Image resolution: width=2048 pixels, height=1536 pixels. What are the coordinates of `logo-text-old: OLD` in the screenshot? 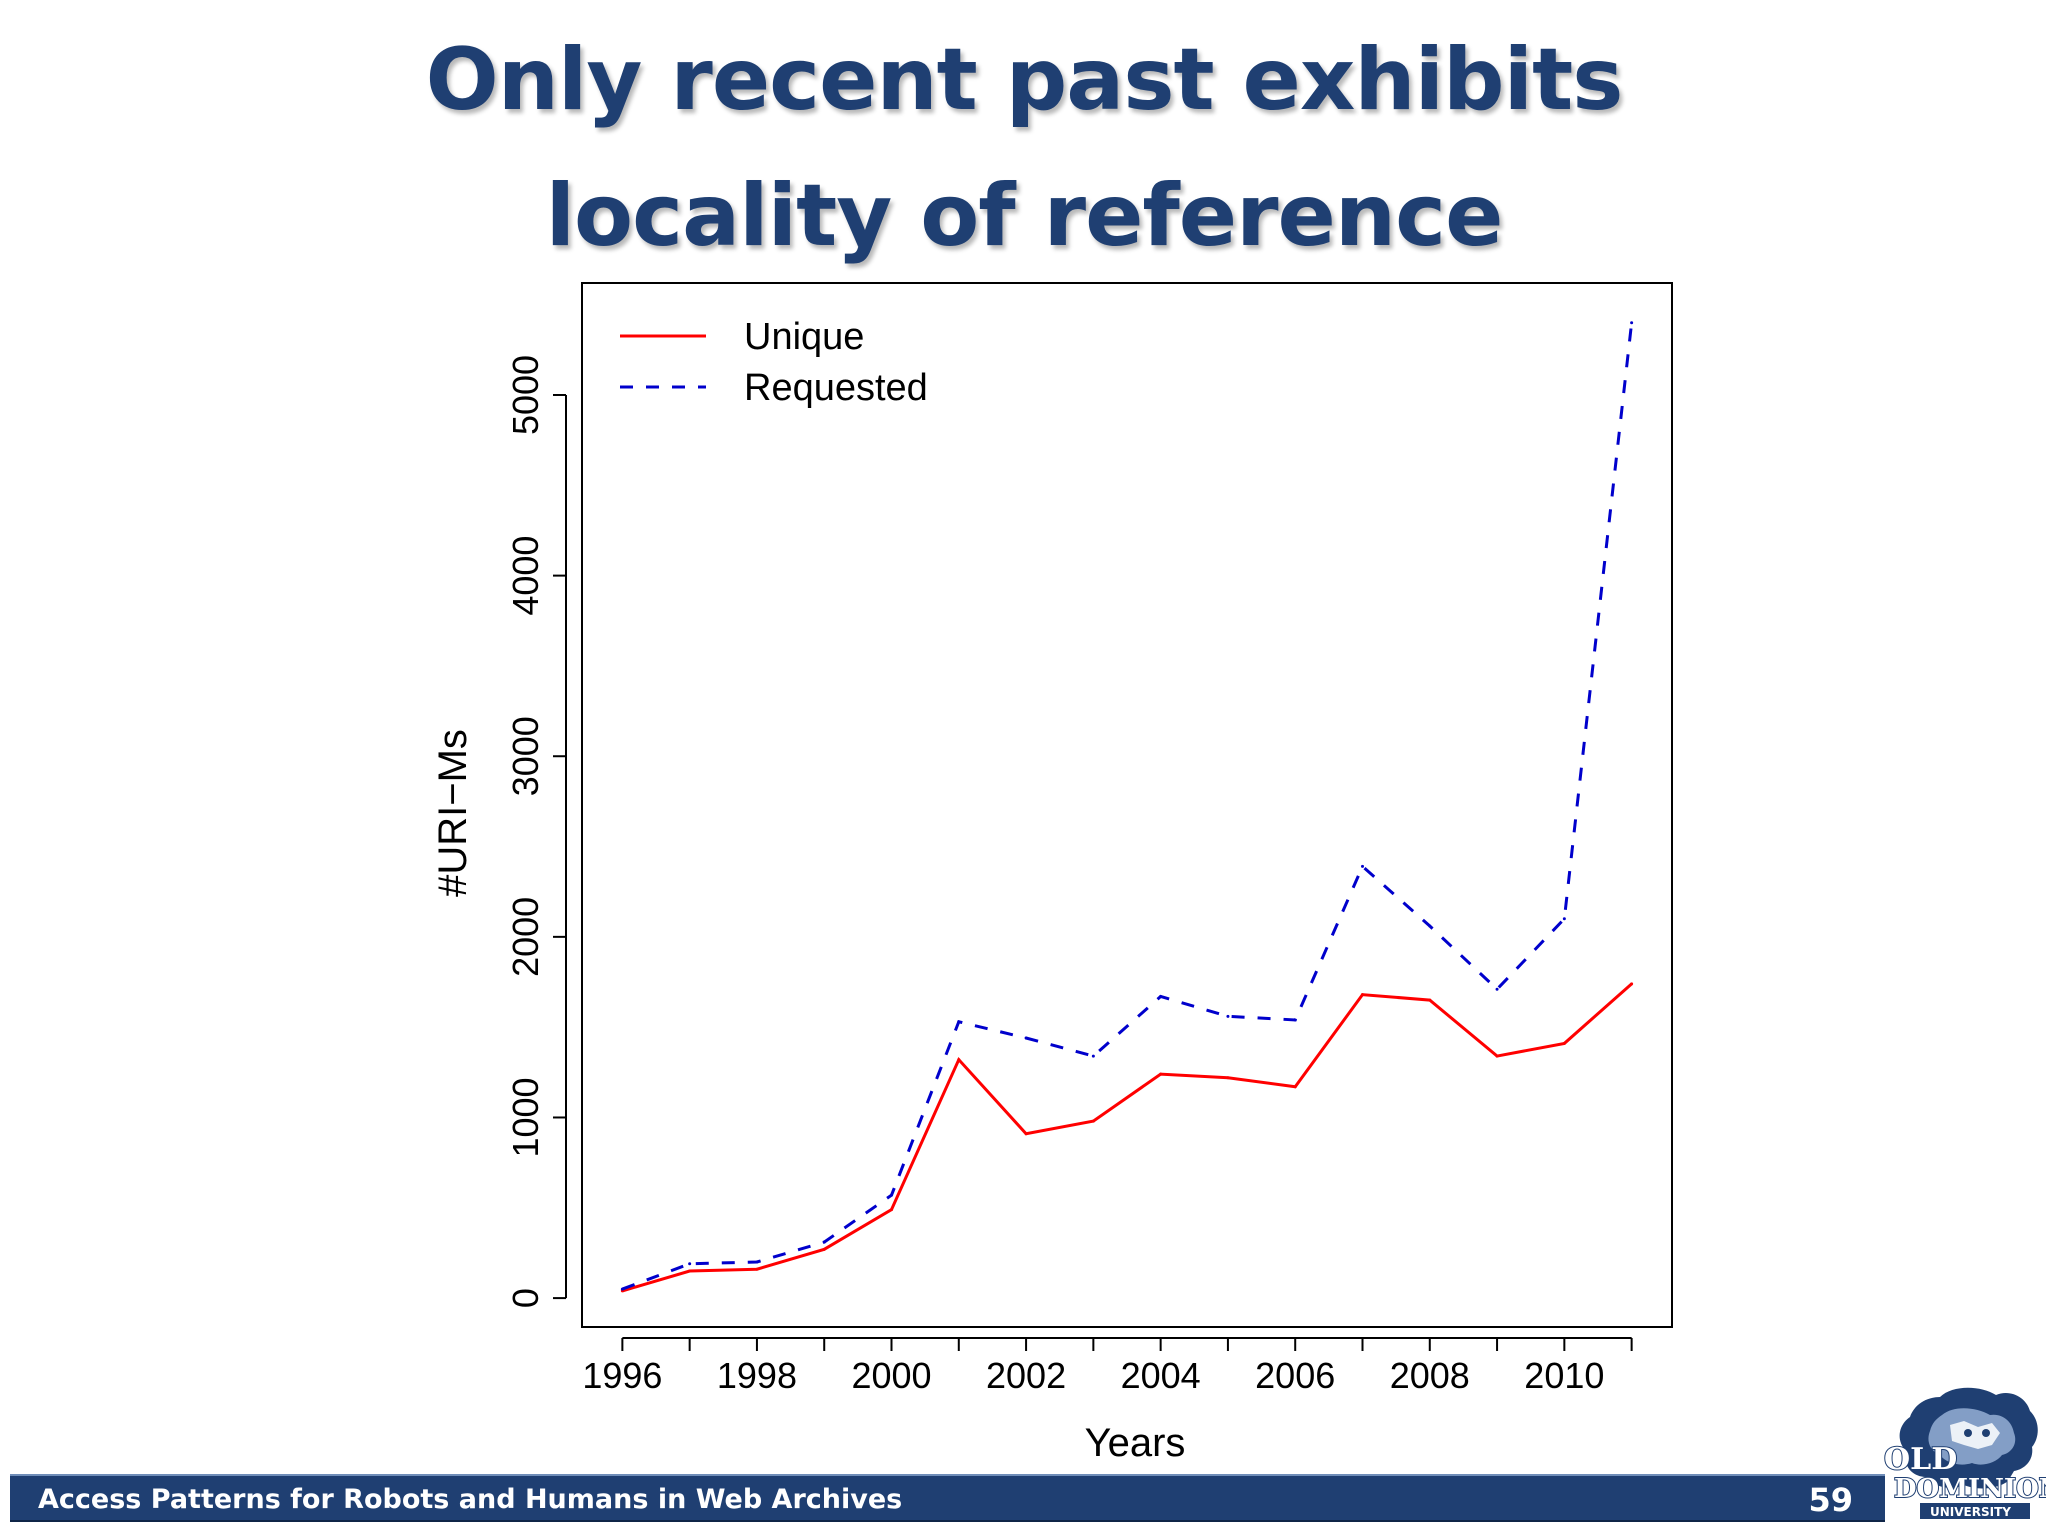 It's located at (1920, 1459).